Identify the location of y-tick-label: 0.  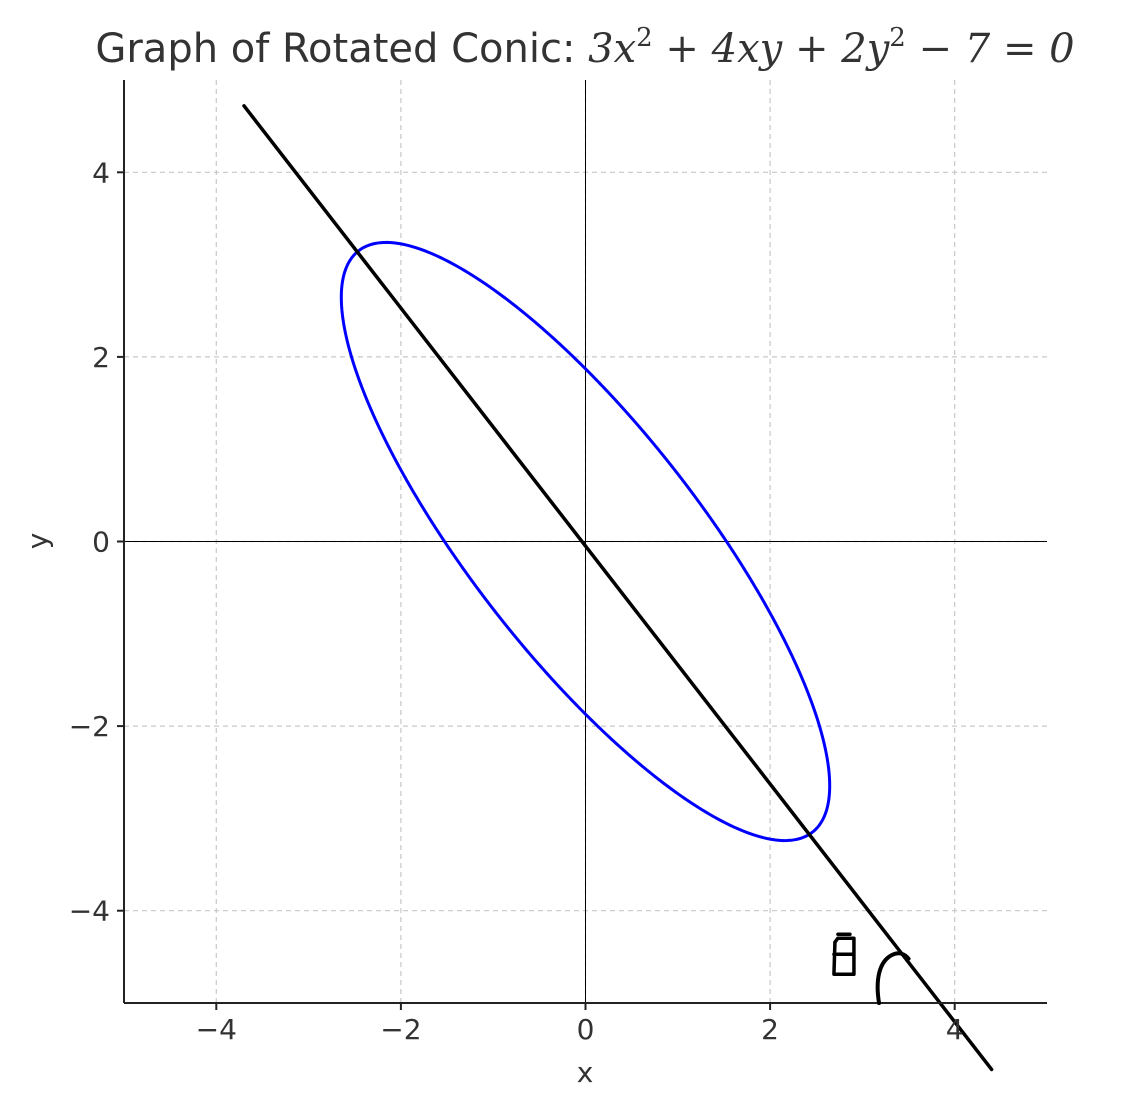
(101, 542).